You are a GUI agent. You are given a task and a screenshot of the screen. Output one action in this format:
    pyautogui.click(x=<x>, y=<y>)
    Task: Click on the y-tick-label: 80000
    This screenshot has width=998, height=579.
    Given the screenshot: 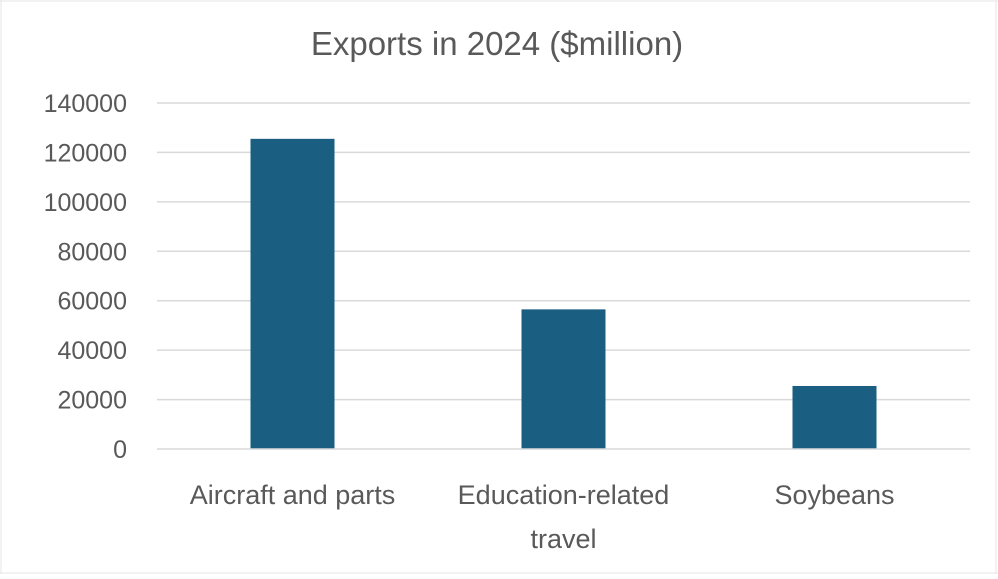 What is the action you would take?
    pyautogui.click(x=92, y=252)
    